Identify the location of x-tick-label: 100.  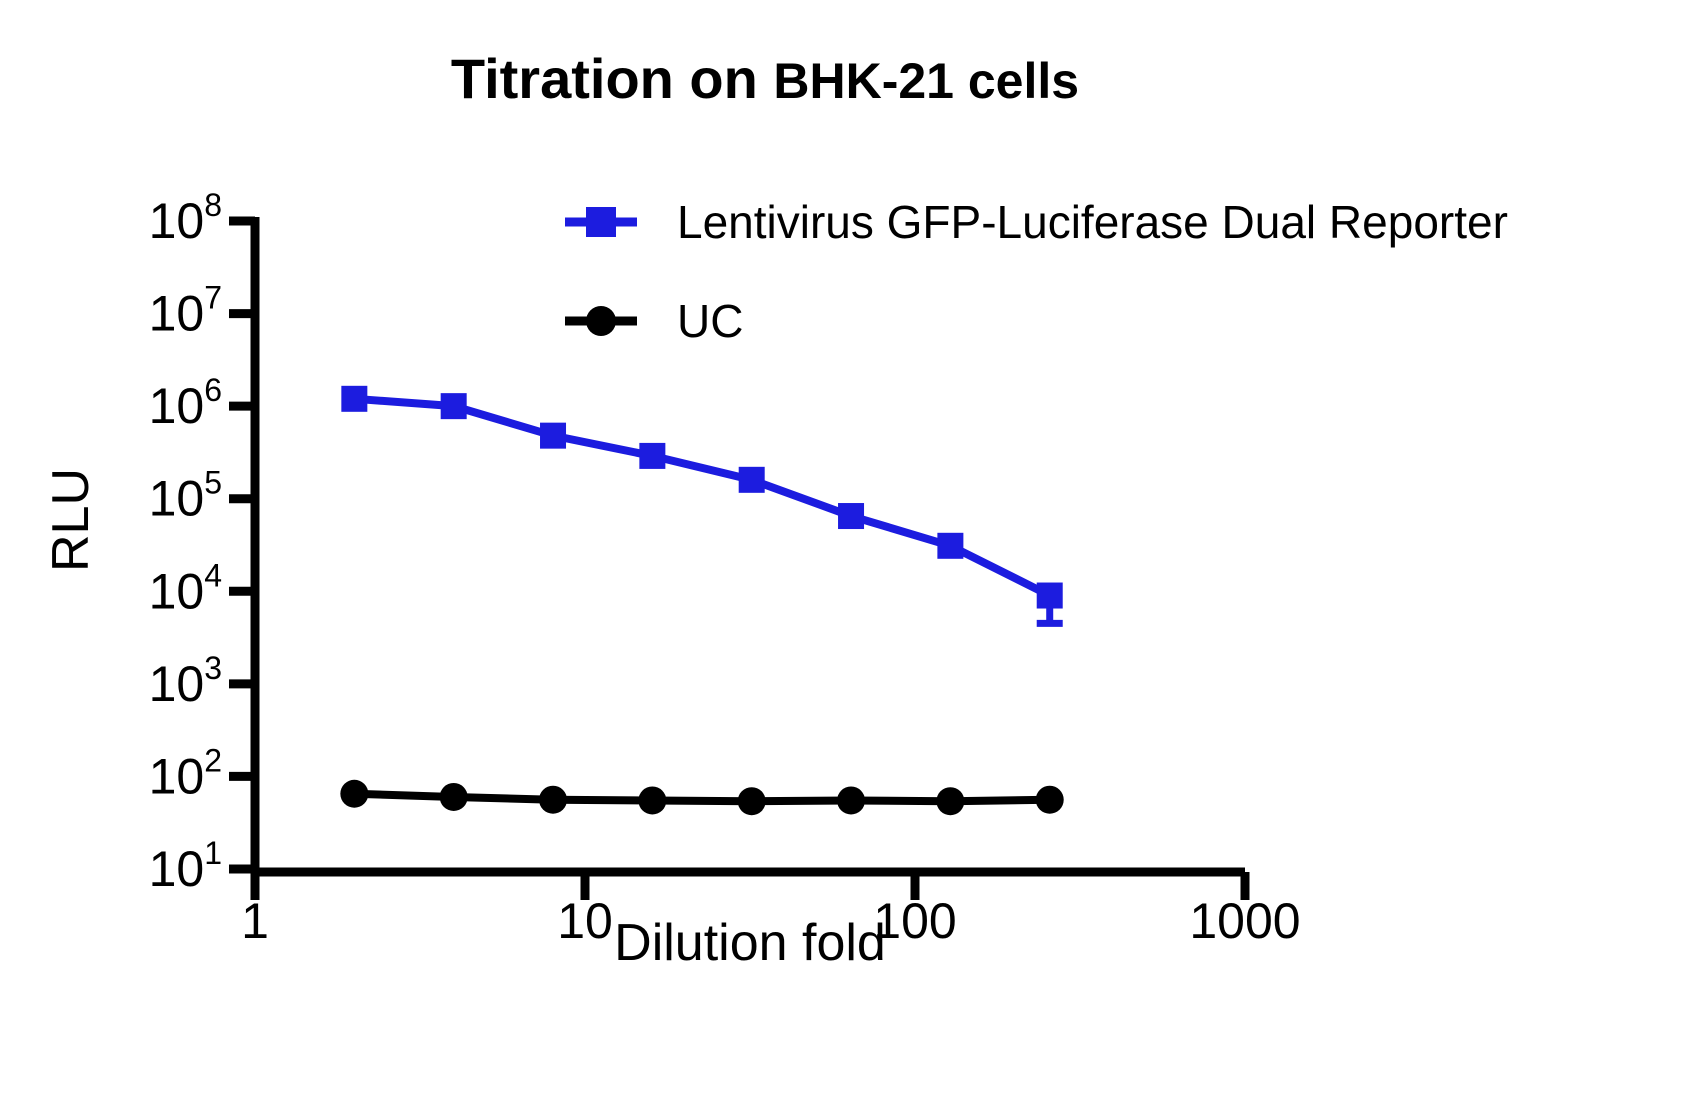
(914, 921).